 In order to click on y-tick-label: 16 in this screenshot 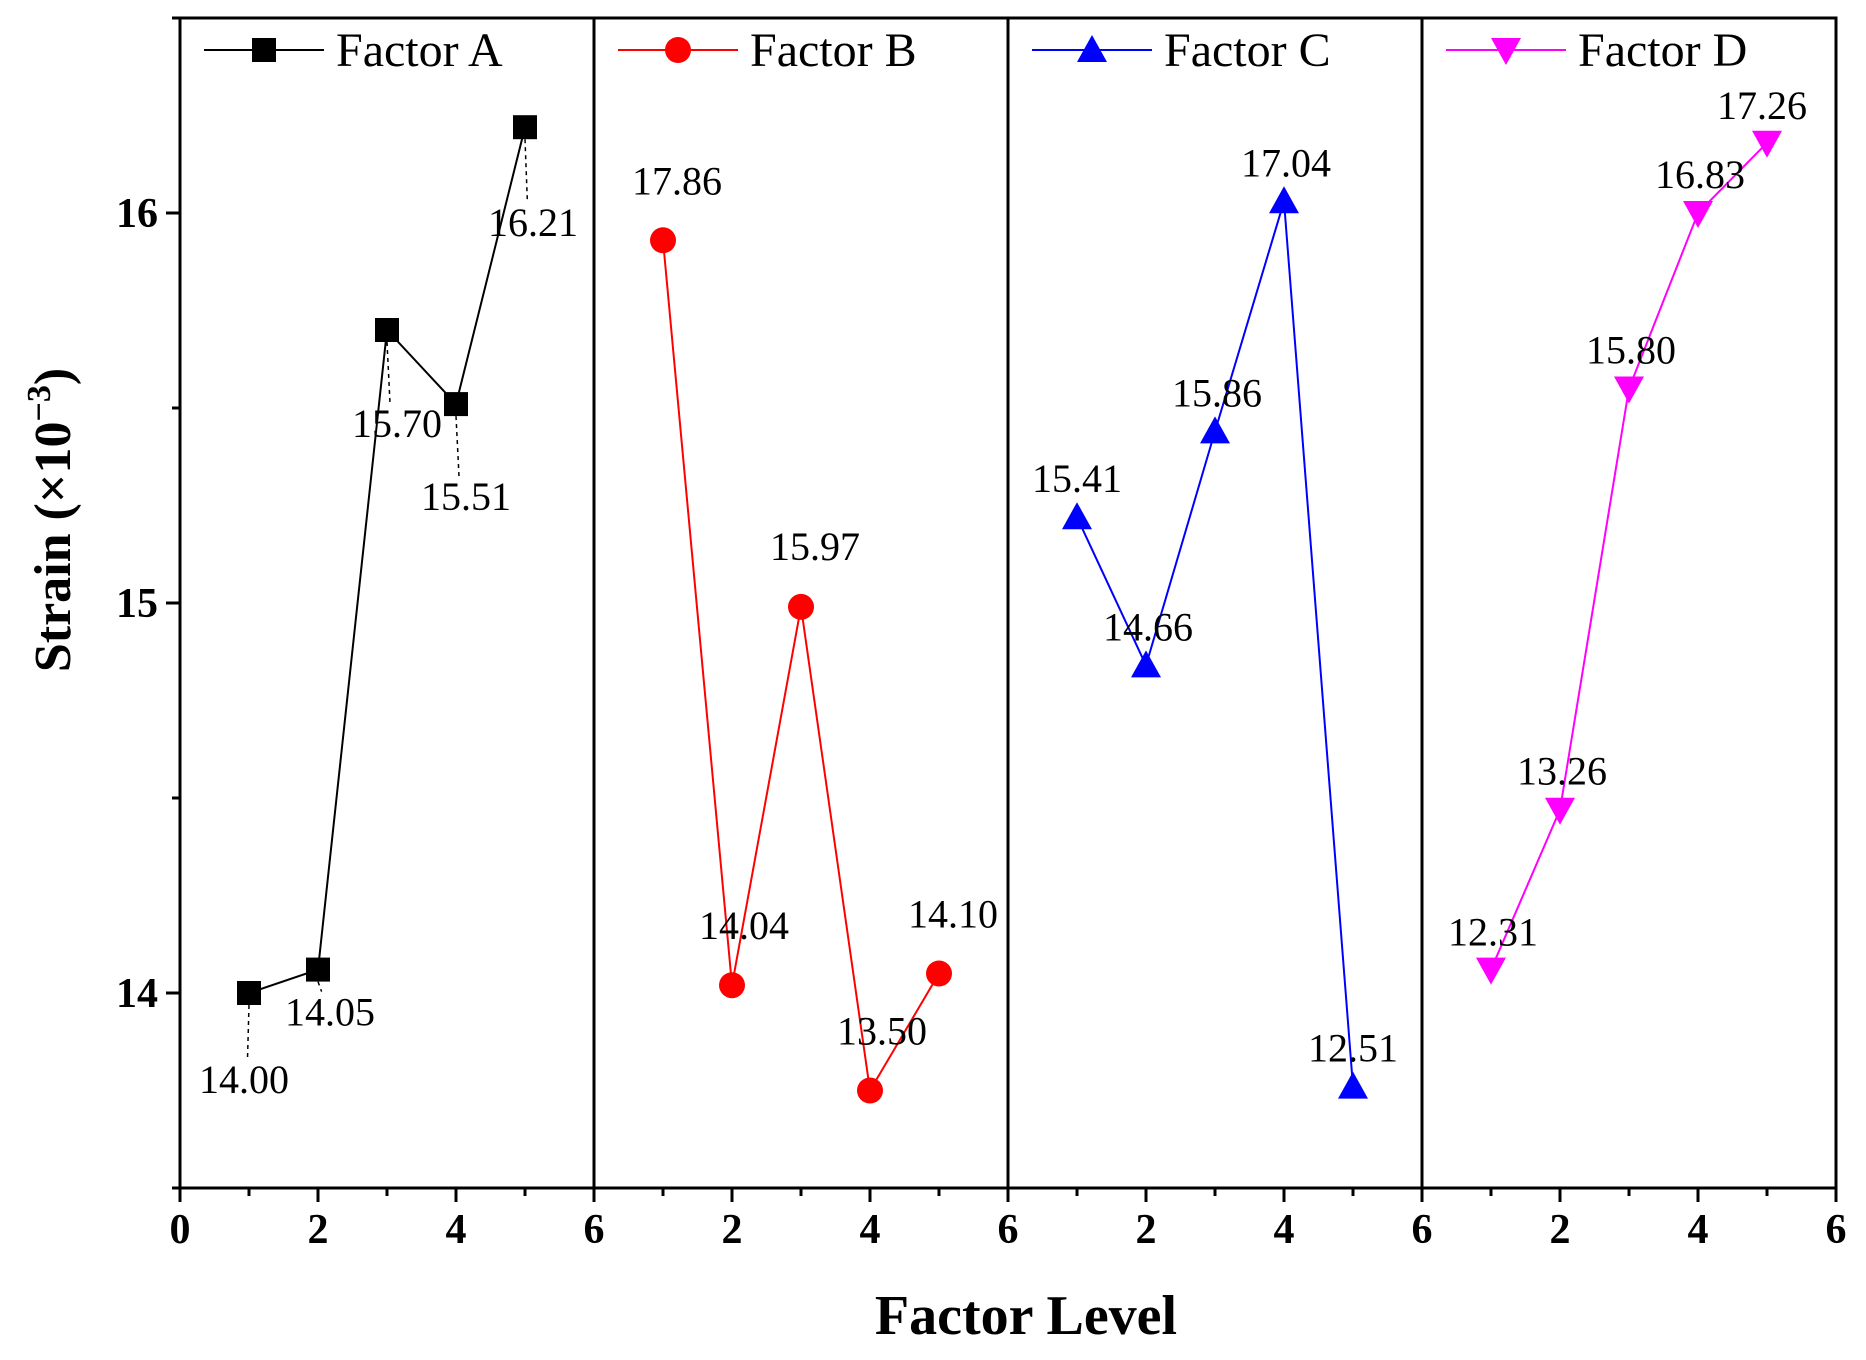, I will do `click(137, 214)`.